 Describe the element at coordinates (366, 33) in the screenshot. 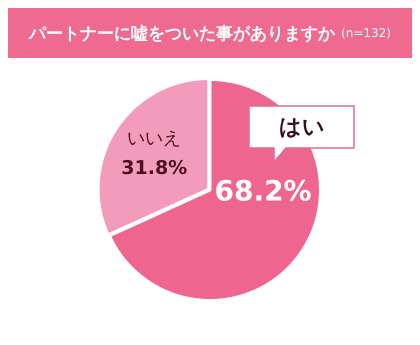

I see `text: (n=132)` at that location.